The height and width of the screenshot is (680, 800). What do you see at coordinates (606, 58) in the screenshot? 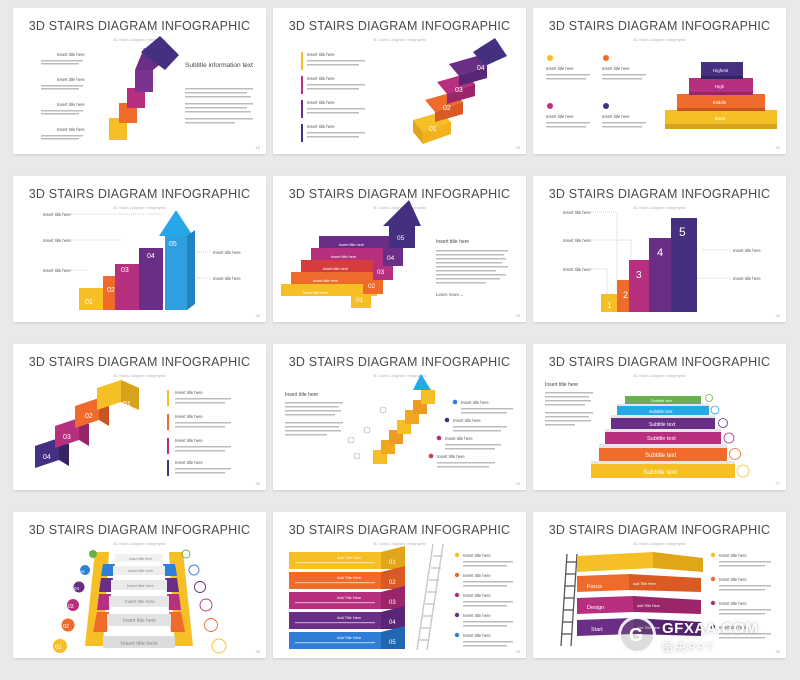
I see `plane-icon` at bounding box center [606, 58].